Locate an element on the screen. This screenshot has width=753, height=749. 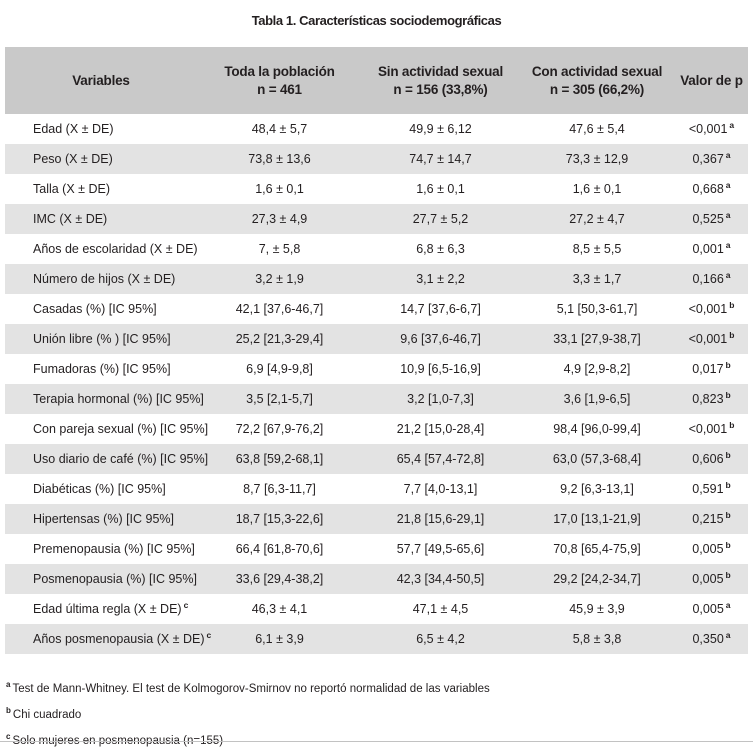
cell-no-sexual-activity: 1,6 ± 0,1 is located at coordinates (440, 189).